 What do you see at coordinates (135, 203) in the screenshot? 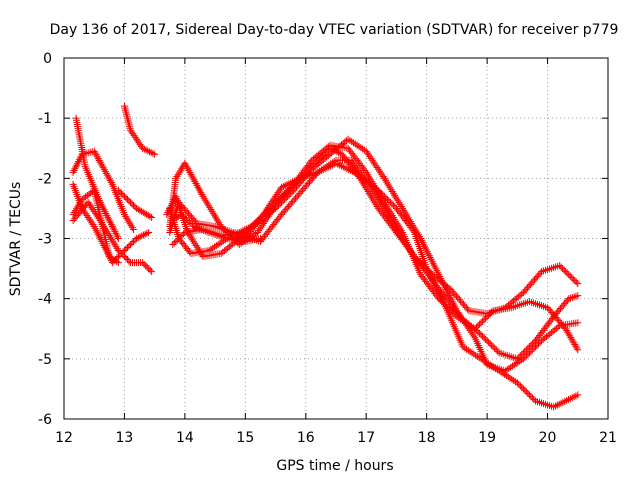
I see `series-track-f` at bounding box center [135, 203].